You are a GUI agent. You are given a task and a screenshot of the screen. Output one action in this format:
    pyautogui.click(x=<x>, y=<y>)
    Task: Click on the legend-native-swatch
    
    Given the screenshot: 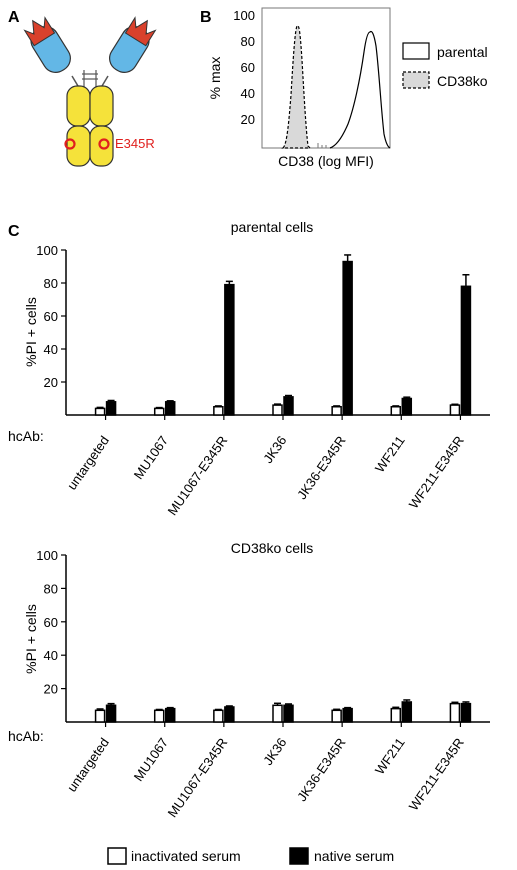 What is the action you would take?
    pyautogui.click(x=299, y=856)
    